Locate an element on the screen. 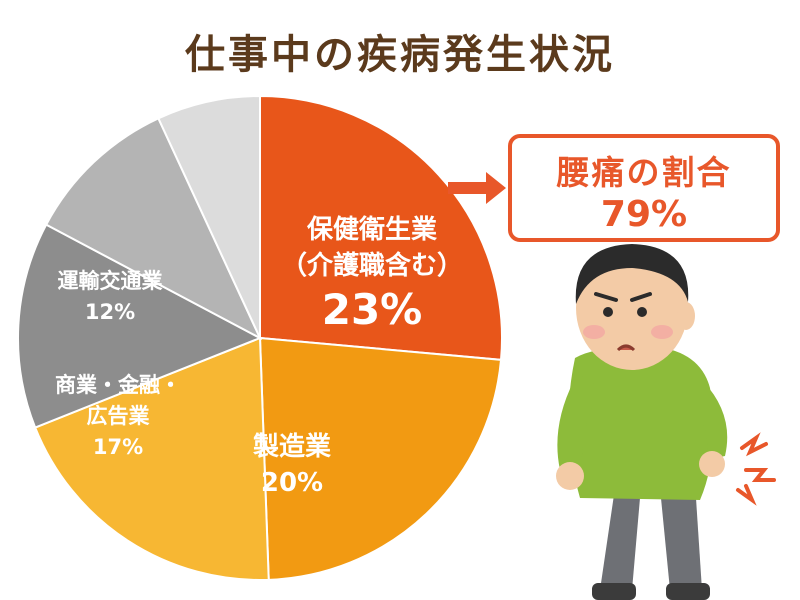 Image resolution: width=800 pixels, height=600 pixels. slice-label-0-line-0: 保健衛生業 is located at coordinates (371, 230).